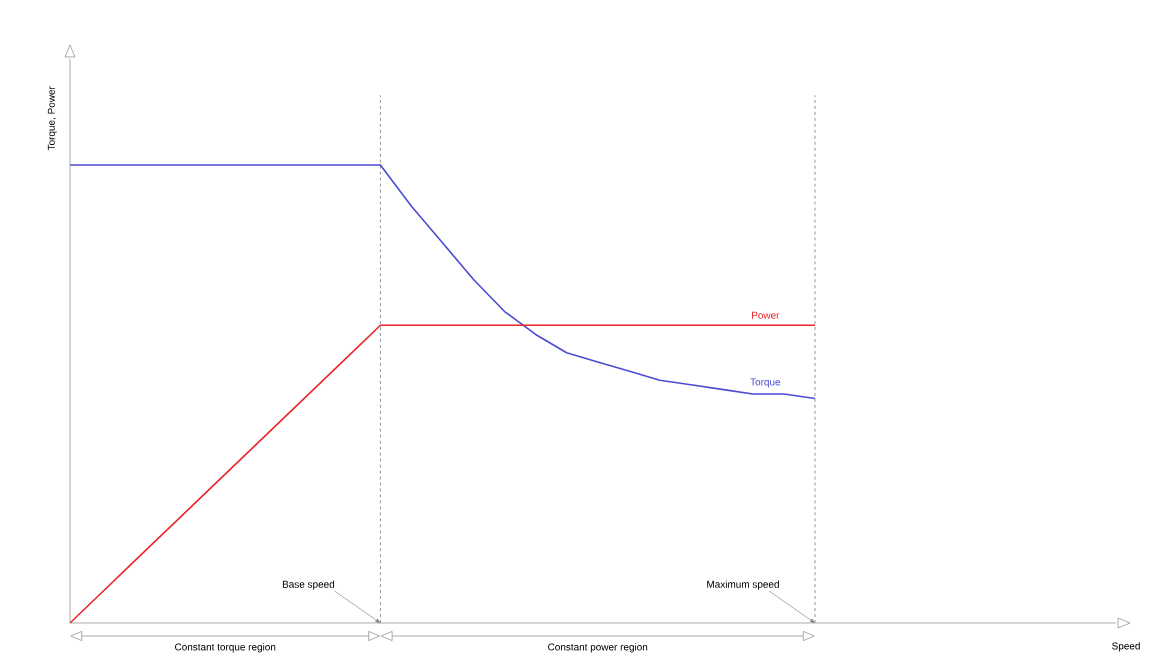 The image size is (1149, 659). I want to click on text: Constant torque region, so click(225, 648).